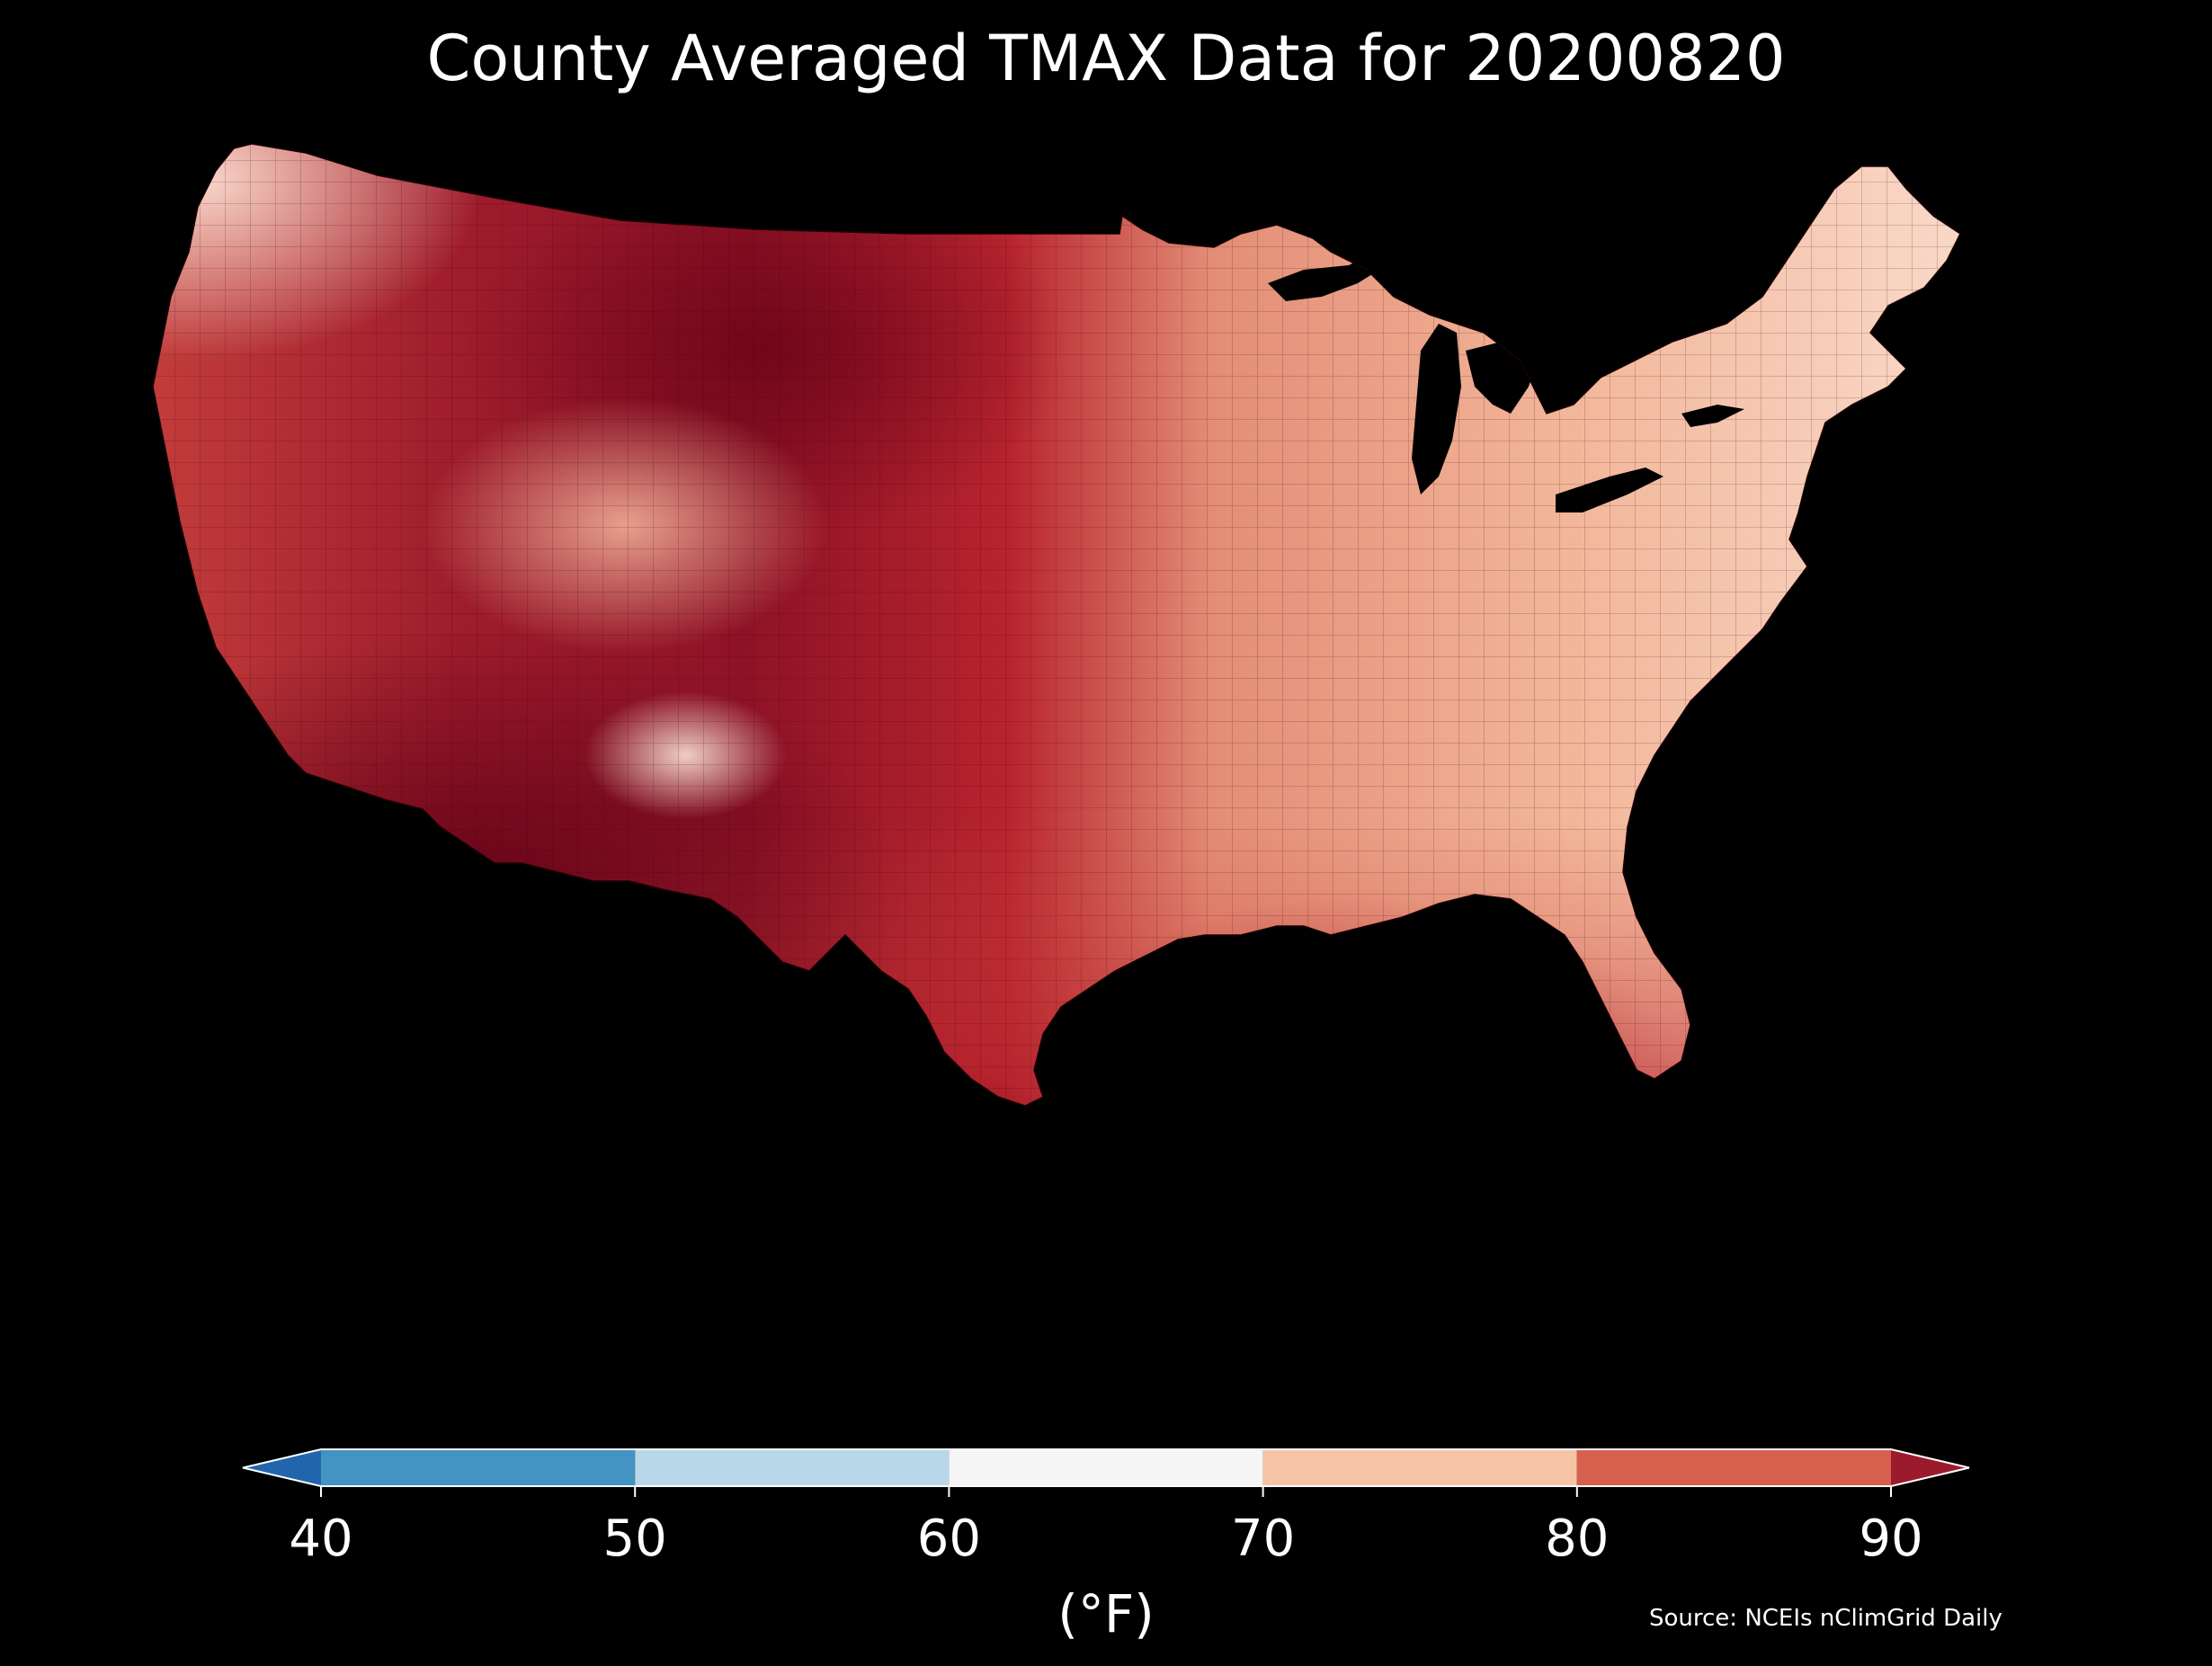  Describe the element at coordinates (1263, 1539) in the screenshot. I see `colorbar-tick-label: 70` at that location.